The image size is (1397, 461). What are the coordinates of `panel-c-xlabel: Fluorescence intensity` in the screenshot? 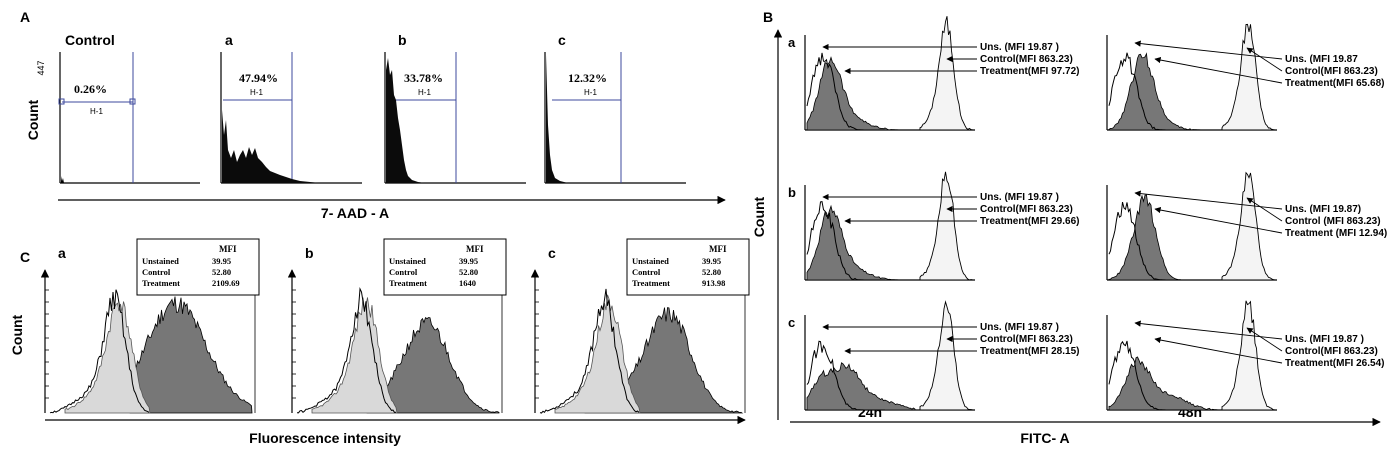 It's located at (325, 438).